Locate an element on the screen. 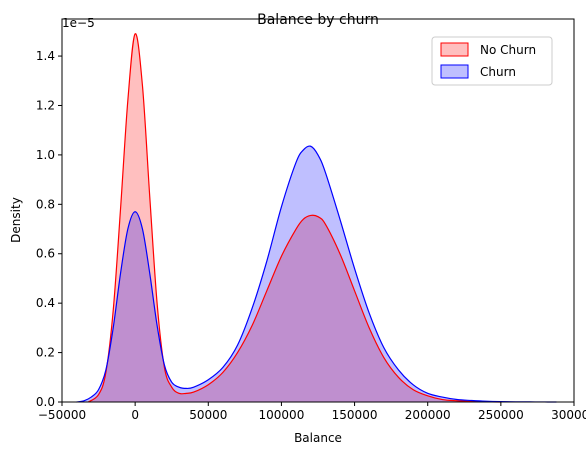 The width and height of the screenshot is (586, 455). x-tick-label: 200000 is located at coordinates (428, 415).